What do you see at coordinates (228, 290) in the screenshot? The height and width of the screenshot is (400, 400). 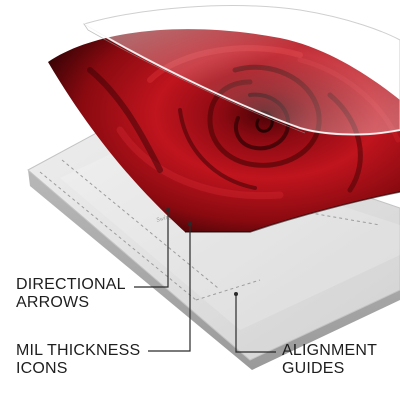 I see `alignment-guide-bottom` at bounding box center [228, 290].